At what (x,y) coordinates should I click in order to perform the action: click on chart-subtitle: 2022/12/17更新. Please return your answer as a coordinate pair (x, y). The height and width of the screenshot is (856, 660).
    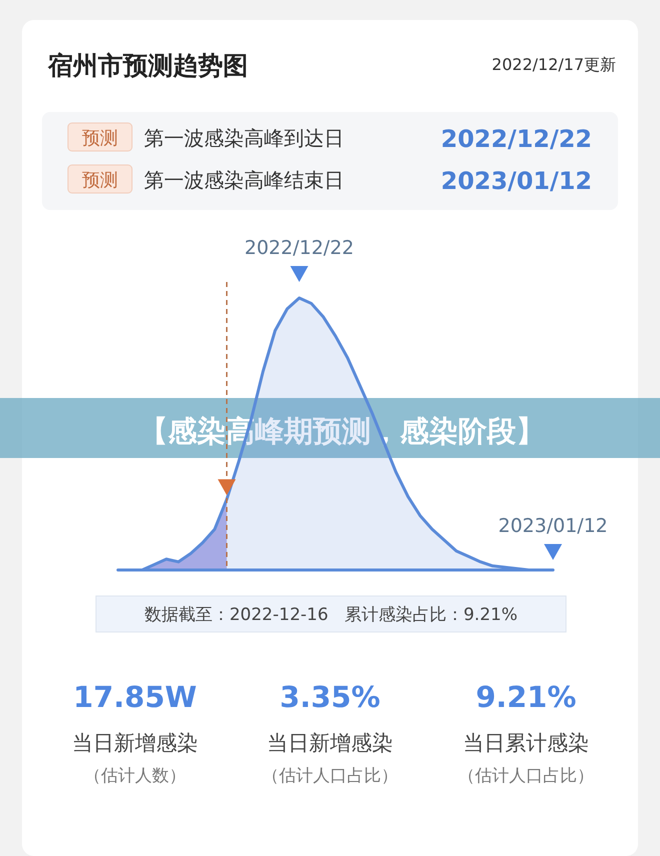
    Looking at the image, I should click on (554, 64).